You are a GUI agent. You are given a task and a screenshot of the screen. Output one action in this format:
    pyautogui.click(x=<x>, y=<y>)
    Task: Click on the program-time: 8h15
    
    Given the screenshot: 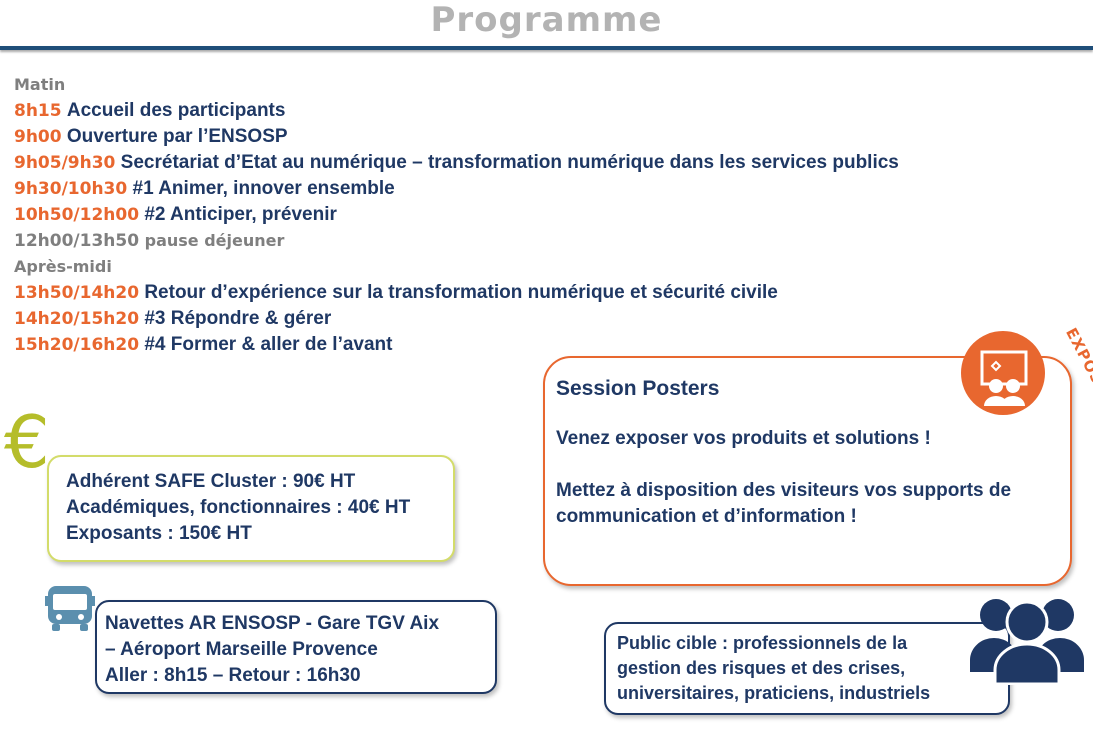 What is the action you would take?
    pyautogui.click(x=38, y=111)
    